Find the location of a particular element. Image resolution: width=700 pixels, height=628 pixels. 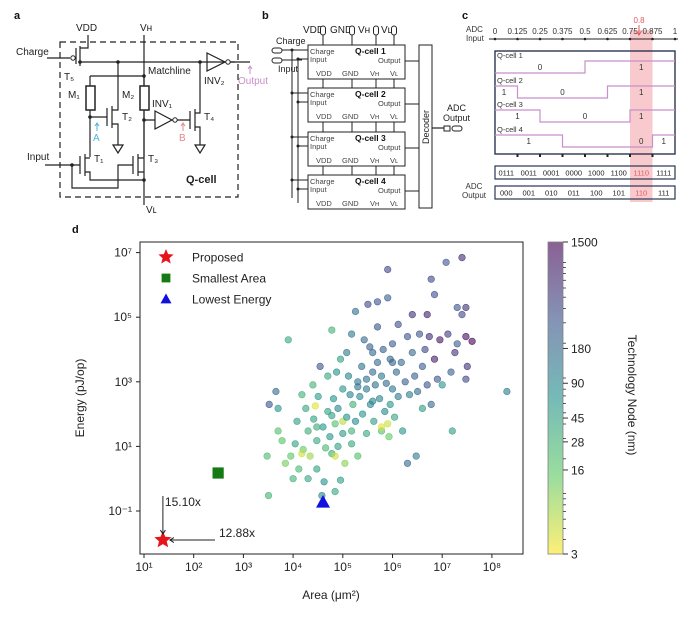

axis-tick is located at coordinates (652, 39).